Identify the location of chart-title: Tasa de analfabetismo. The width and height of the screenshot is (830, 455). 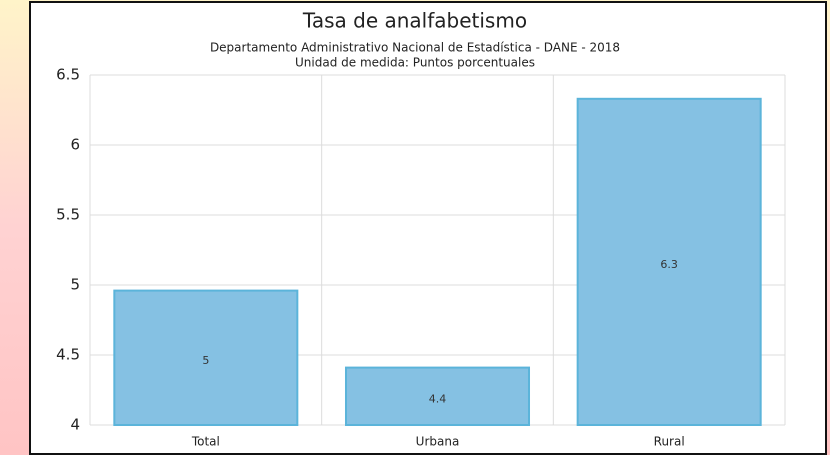
(414, 21).